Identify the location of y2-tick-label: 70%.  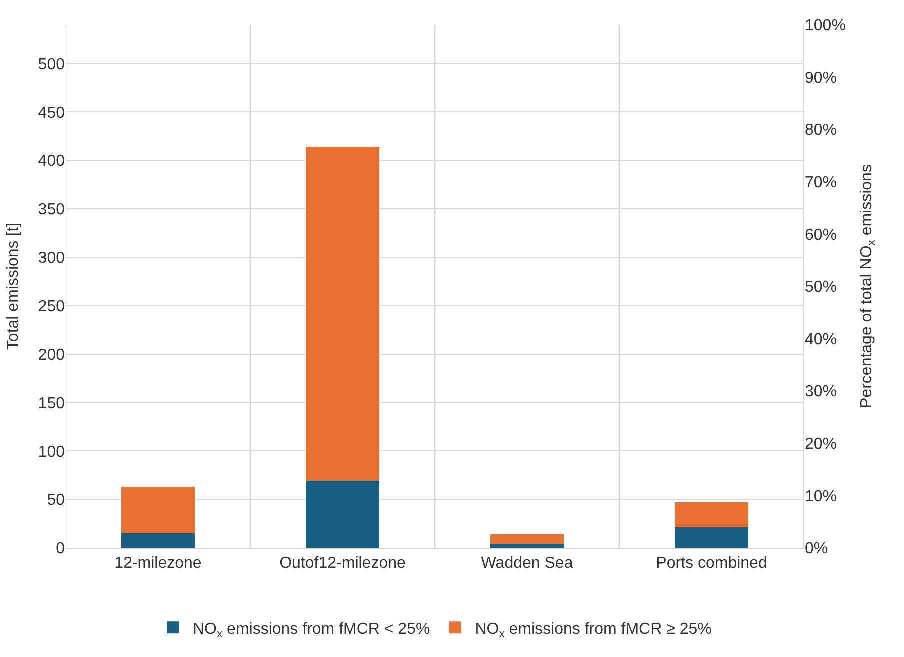
(821, 183).